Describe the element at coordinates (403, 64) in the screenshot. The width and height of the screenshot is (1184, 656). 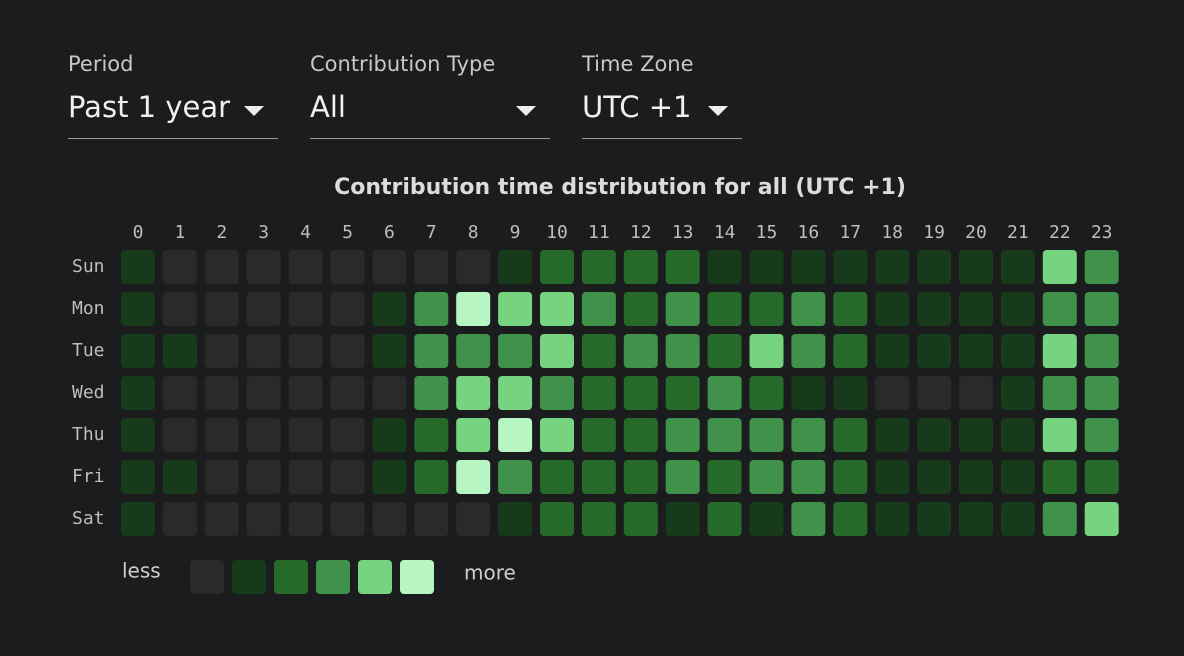
I see `select-label: Contribution Type` at that location.